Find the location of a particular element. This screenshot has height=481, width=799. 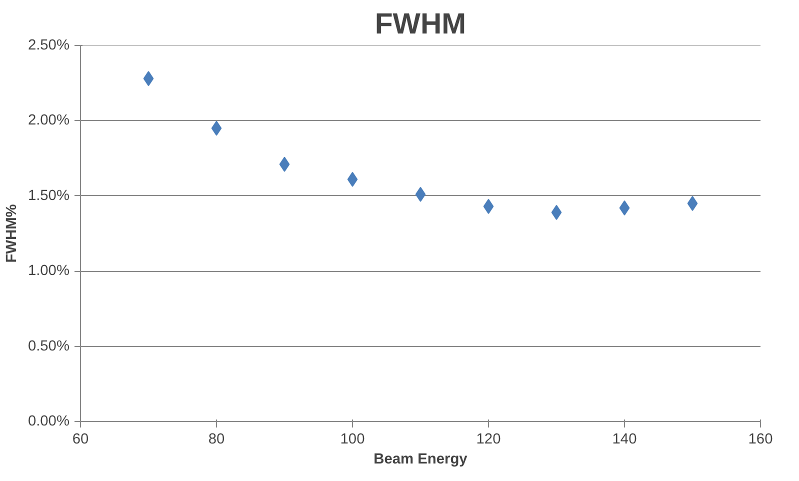

y-tick-label: 2.50% is located at coordinates (49, 46).